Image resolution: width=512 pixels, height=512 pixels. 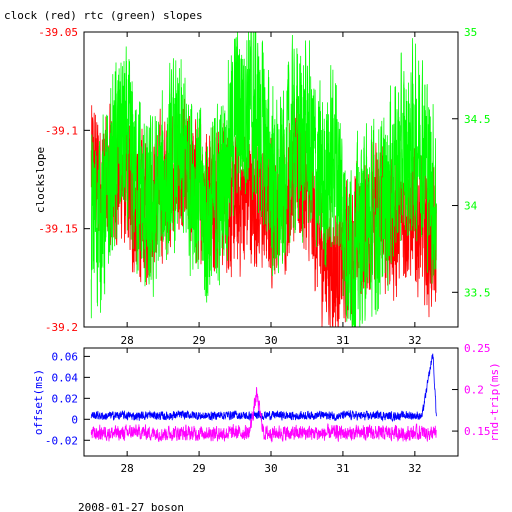 What do you see at coordinates (477, 119) in the screenshot?
I see `top-right-tick-label: 34.5` at bounding box center [477, 119].